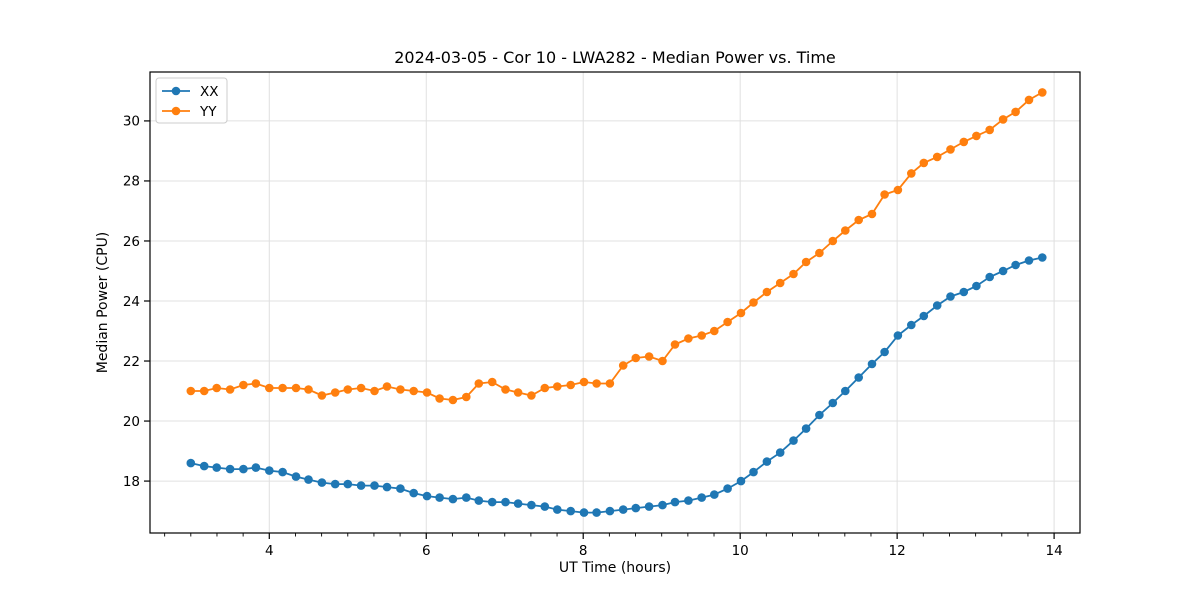 This screenshot has width=1200, height=600. Describe the element at coordinates (583, 551) in the screenshot. I see `x-tick-label: 8` at that location.